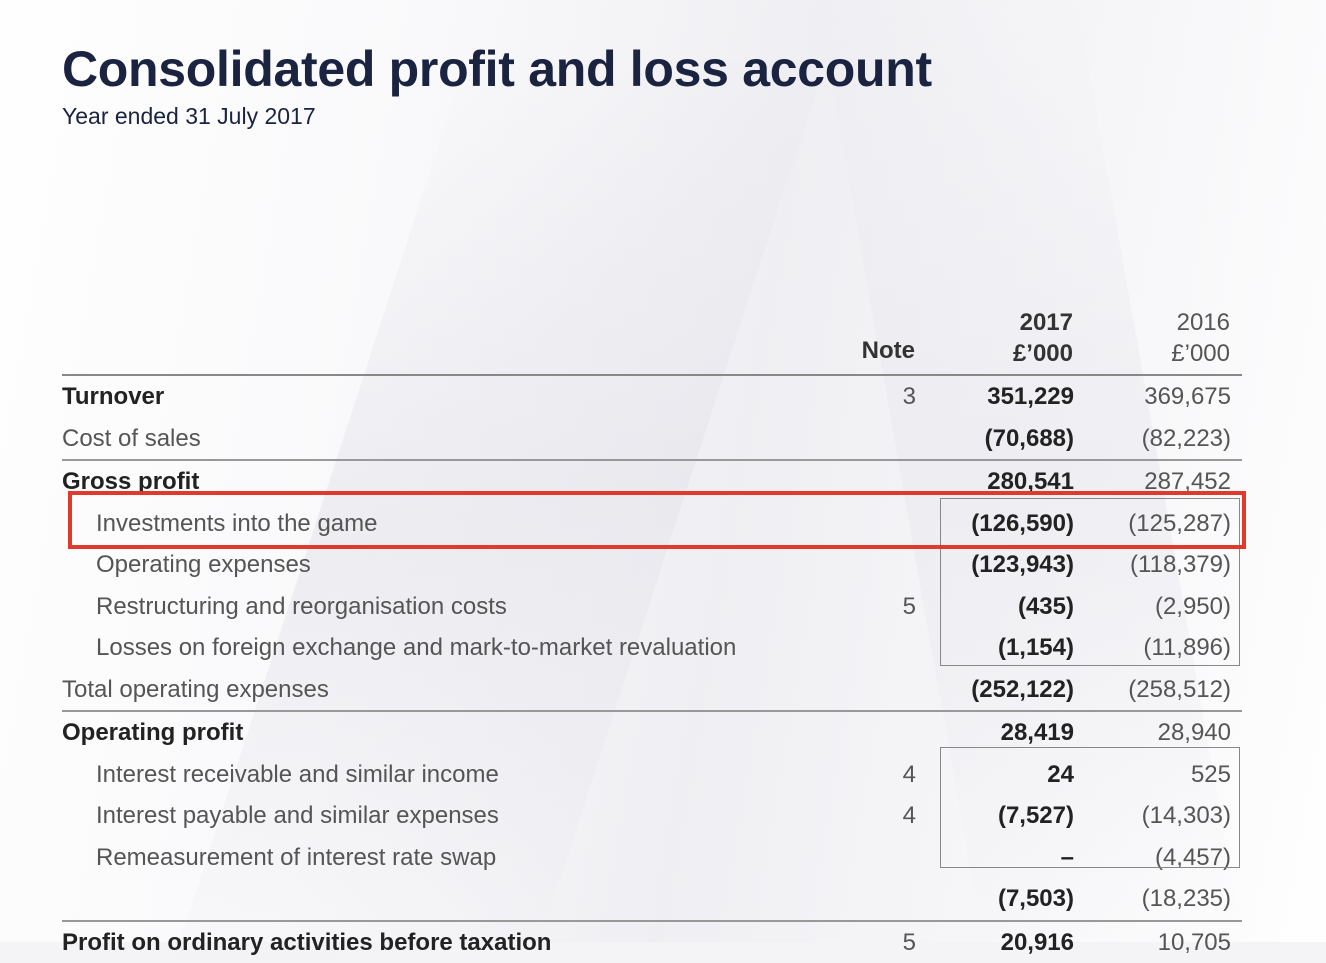 The width and height of the screenshot is (1326, 963). I want to click on column-header-note: Note, so click(888, 350).